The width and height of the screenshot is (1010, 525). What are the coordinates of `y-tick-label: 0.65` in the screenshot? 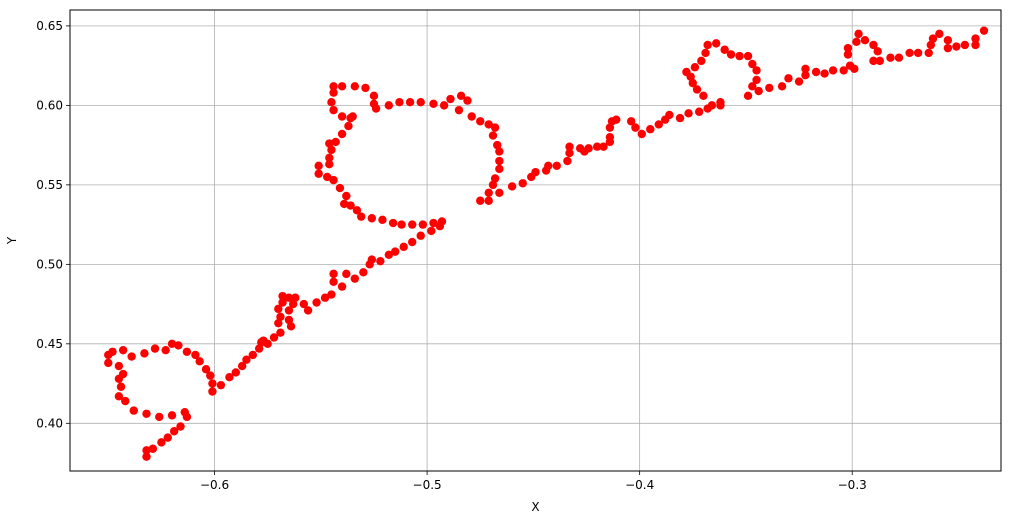 It's located at (49, 26).